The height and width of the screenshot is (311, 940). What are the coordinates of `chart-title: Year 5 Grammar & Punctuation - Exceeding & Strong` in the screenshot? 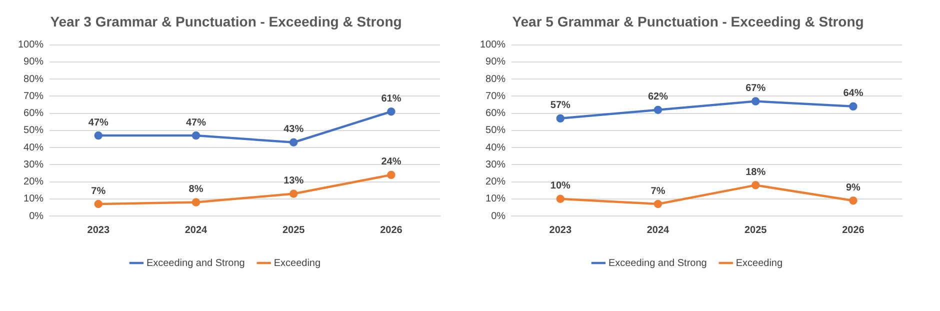 It's located at (688, 21).